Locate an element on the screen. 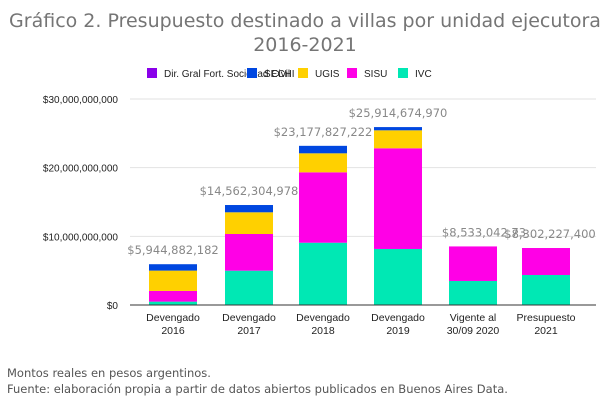  y-tick-label: $10,000,000,000 is located at coordinates (81, 237).